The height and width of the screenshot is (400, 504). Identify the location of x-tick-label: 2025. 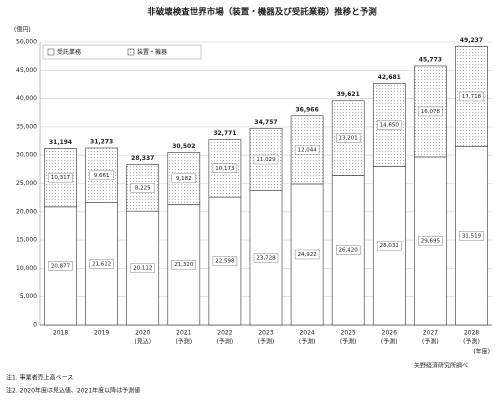
(348, 333).